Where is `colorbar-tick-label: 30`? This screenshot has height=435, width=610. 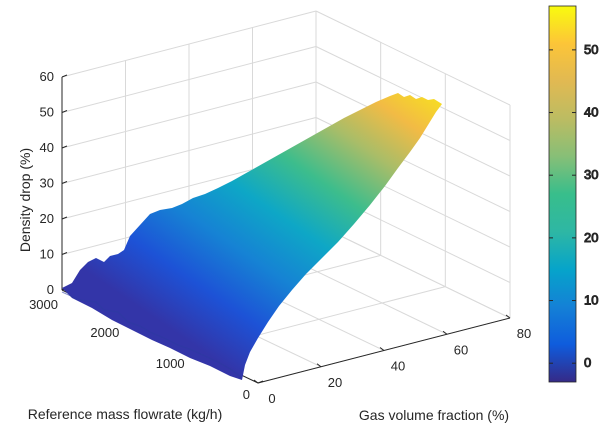
colorbar-tick-label: 30 is located at coordinates (591, 174).